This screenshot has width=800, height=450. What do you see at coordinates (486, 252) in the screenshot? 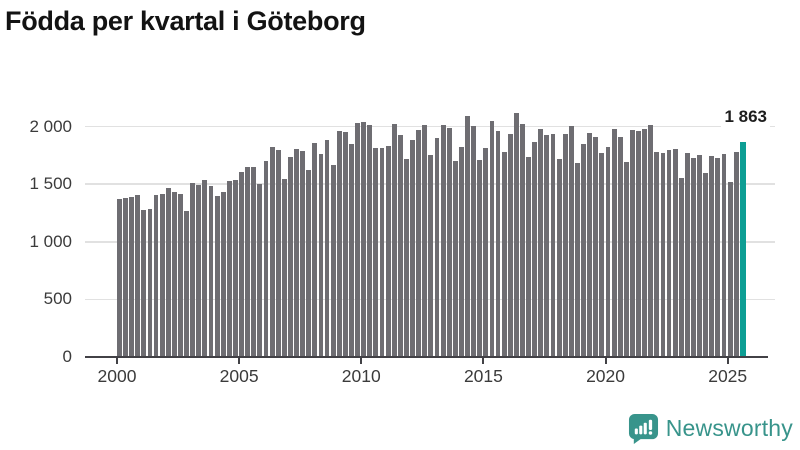
I see `bar-2015 Q1` at bounding box center [486, 252].